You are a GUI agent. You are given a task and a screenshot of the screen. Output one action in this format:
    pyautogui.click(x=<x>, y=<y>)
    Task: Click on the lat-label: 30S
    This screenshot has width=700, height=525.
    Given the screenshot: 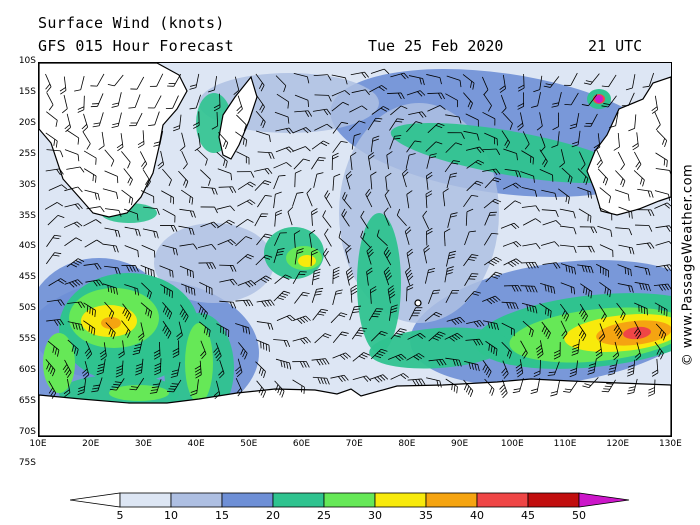 What is the action you would take?
    pyautogui.click(x=27, y=184)
    